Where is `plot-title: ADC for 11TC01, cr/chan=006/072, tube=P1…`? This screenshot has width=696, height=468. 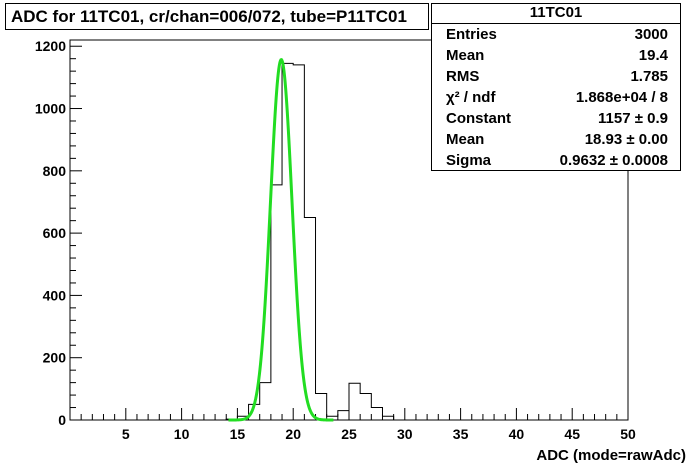
plot-title: ADC for 11TC01, cr/chan=006/072, tube=P1… is located at coordinates (217, 16).